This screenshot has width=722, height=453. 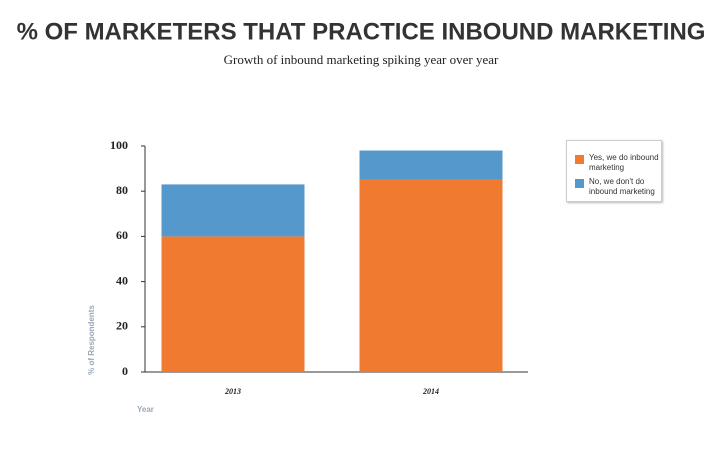 I want to click on legend-label: Yes, we do inbound marketing, so click(x=624, y=162).